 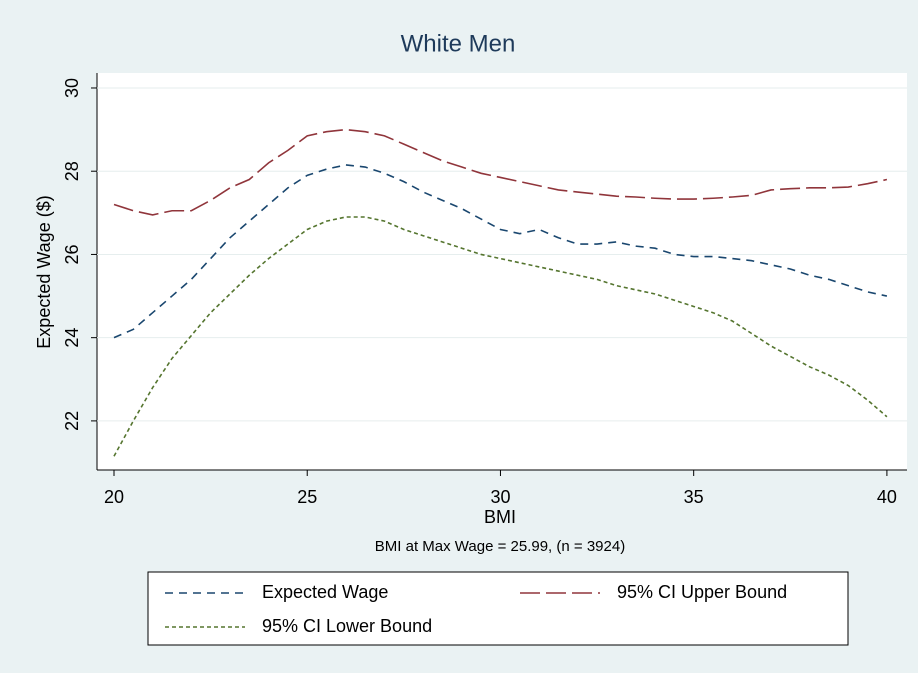 I want to click on x-tick-label: 30, so click(x=500, y=497).